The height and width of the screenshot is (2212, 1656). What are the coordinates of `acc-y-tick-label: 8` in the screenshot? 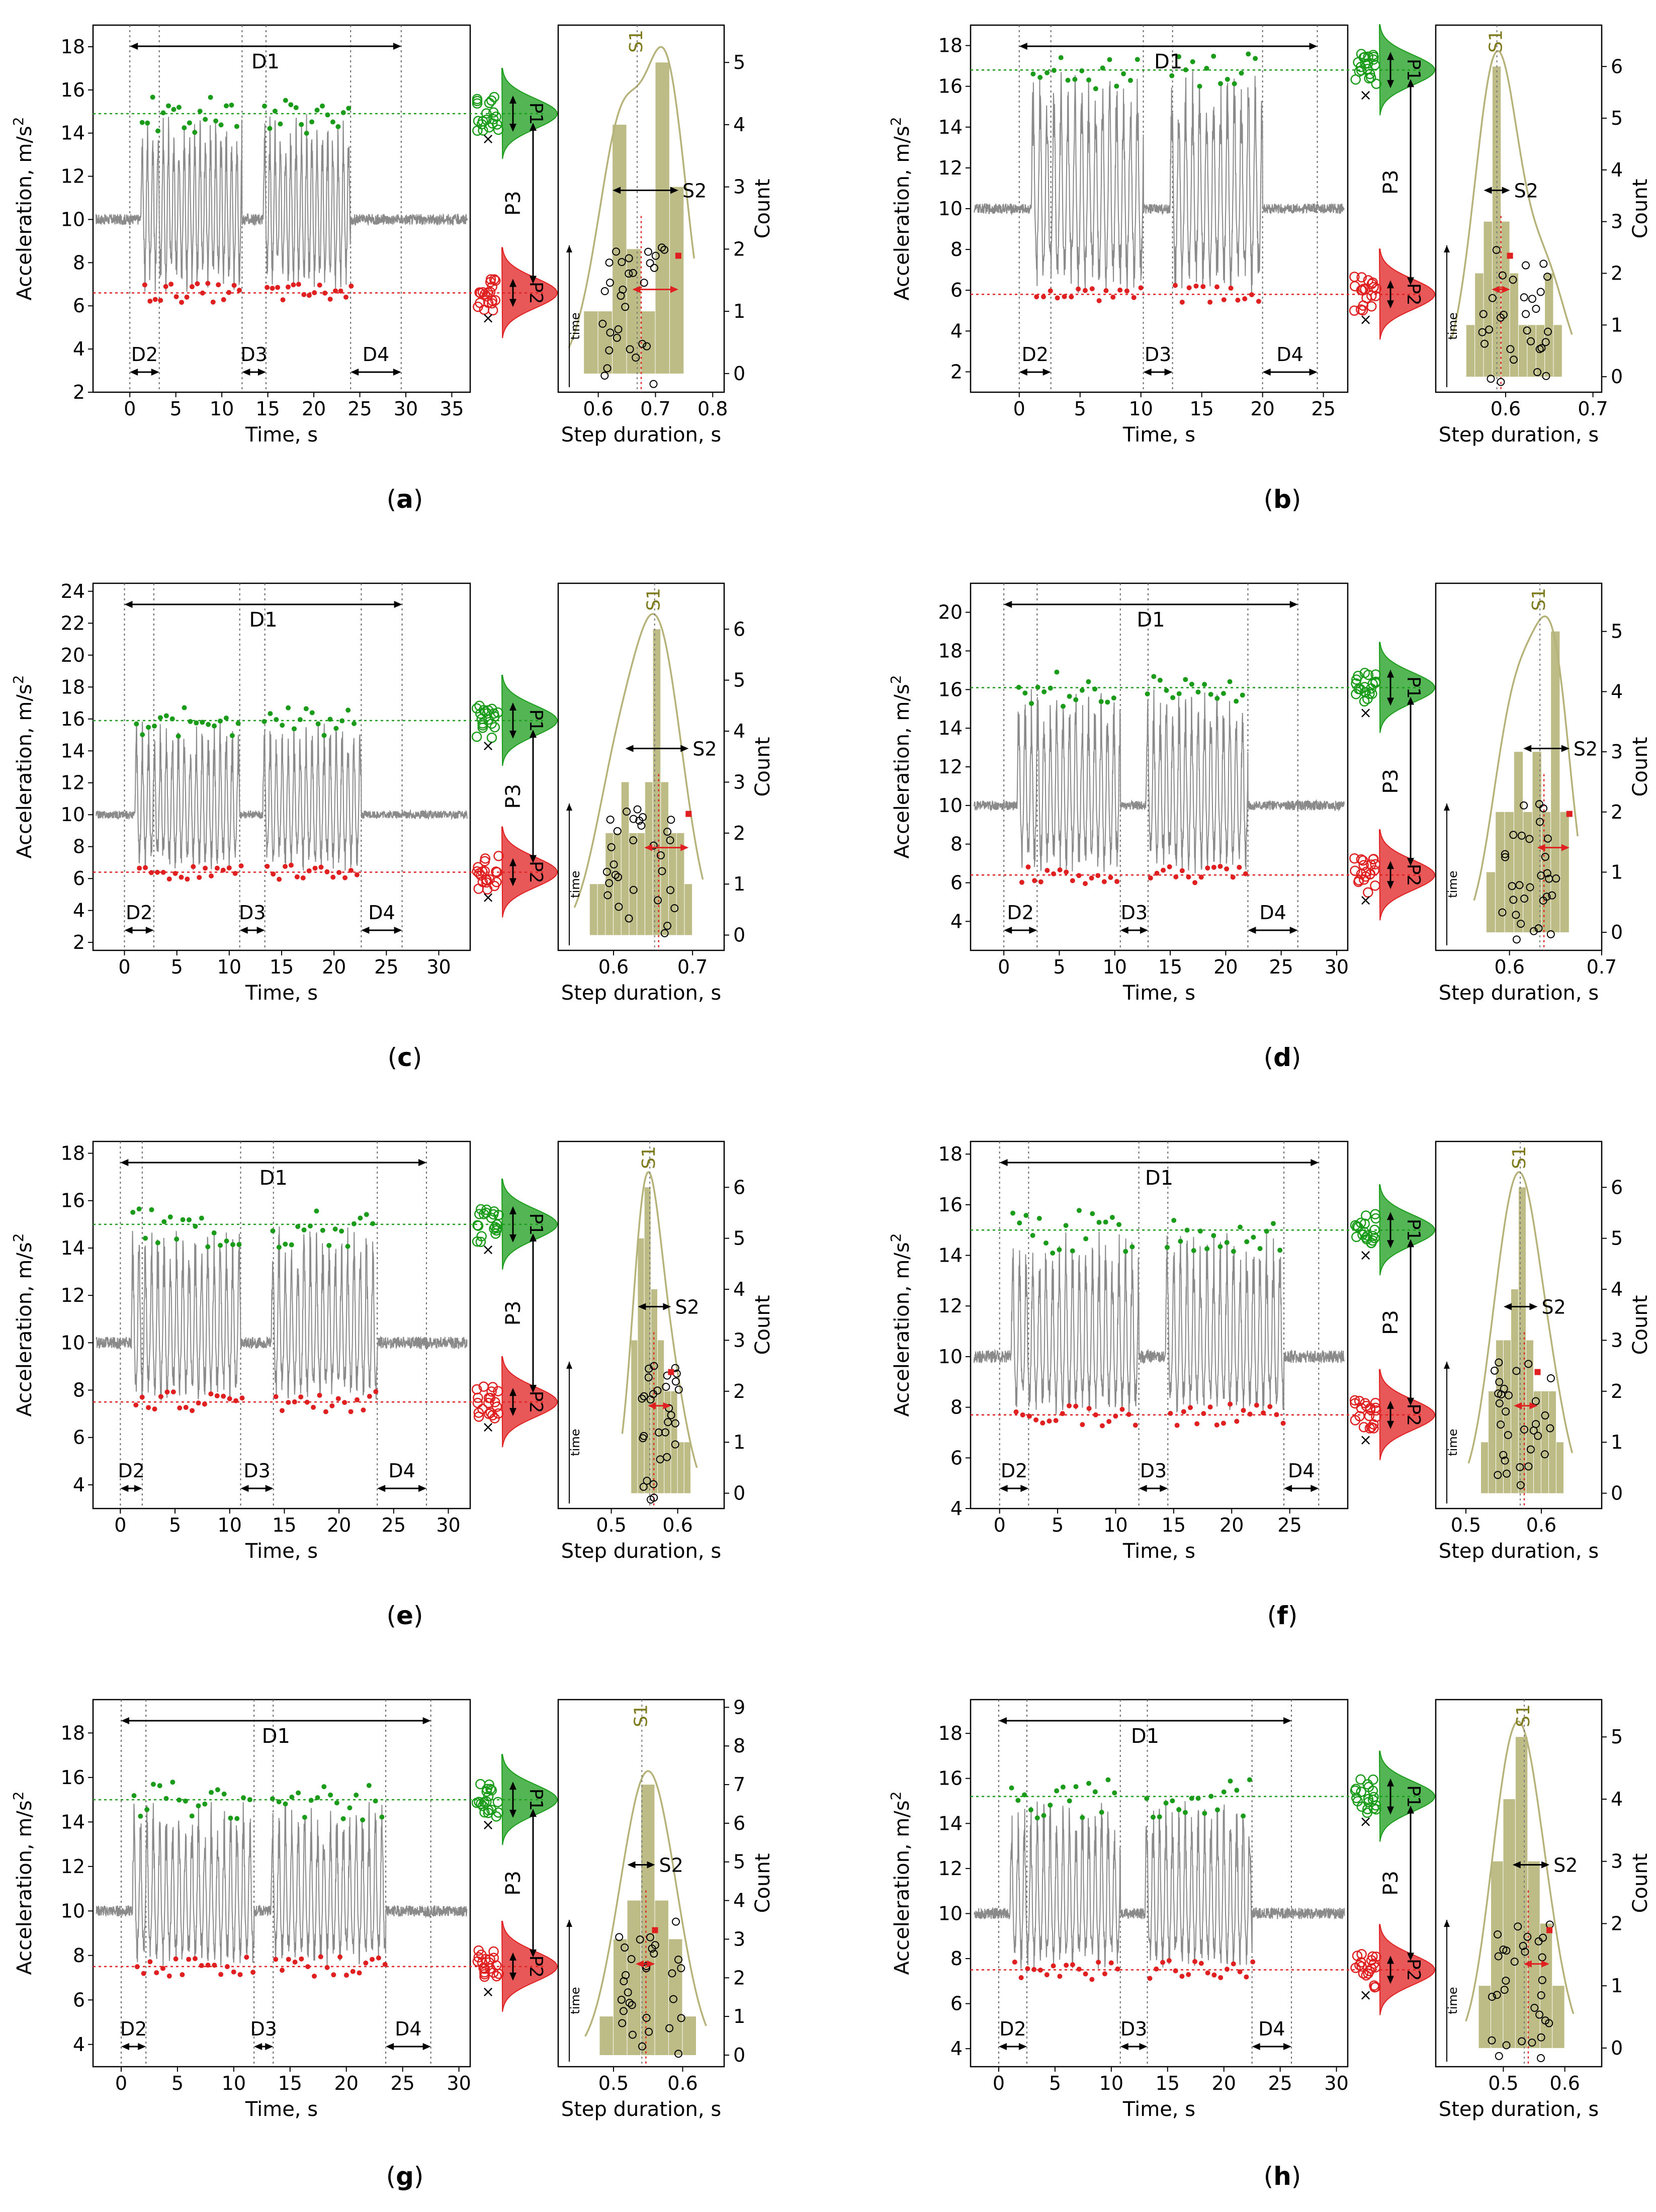 It's located at (79, 847).